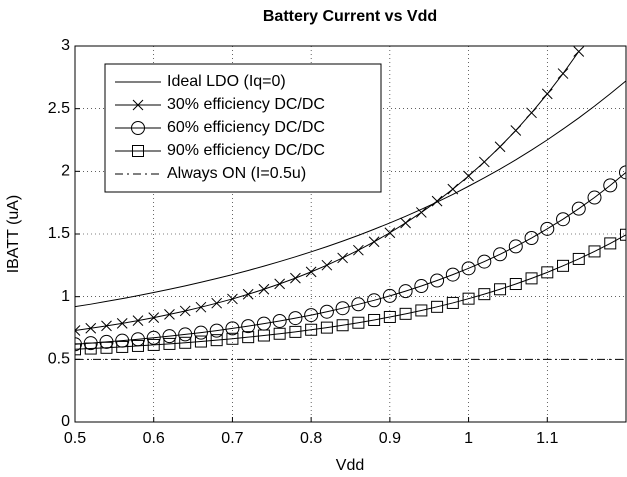 The height and width of the screenshot is (477, 627). I want to click on x-tick-label: 1, so click(468, 438).